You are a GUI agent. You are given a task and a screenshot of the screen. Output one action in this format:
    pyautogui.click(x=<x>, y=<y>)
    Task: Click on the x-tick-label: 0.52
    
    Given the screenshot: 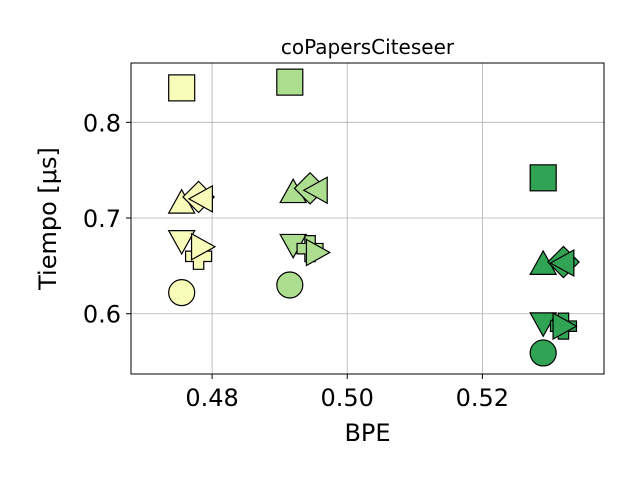 What is the action you would take?
    pyautogui.click(x=482, y=398)
    